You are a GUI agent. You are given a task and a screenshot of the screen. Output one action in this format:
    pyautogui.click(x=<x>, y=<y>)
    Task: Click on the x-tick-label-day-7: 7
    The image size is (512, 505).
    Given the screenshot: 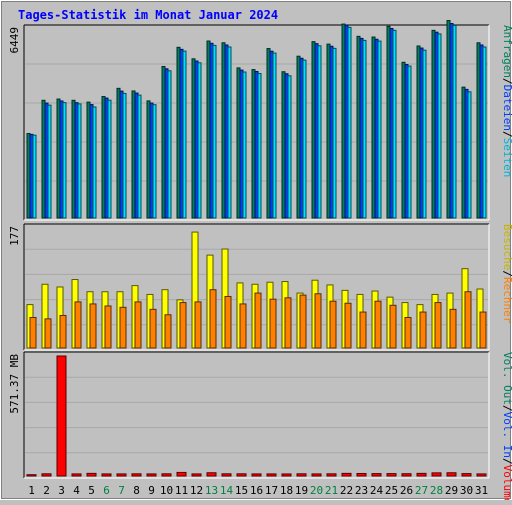 What is the action you would take?
    pyautogui.click(x=121, y=490)
    